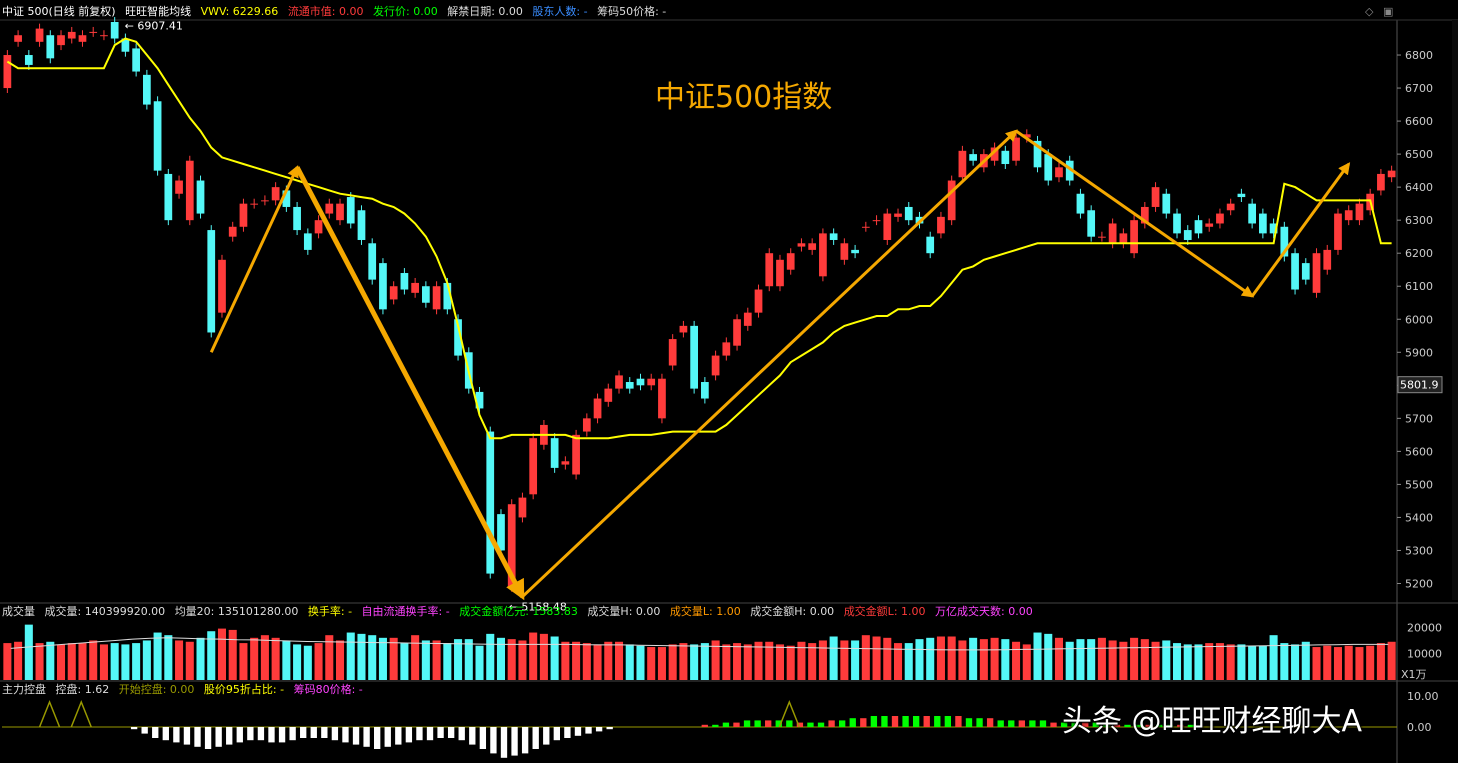 The image size is (1458, 763). I want to click on control-panel-name: 主力控盘, so click(24, 689).